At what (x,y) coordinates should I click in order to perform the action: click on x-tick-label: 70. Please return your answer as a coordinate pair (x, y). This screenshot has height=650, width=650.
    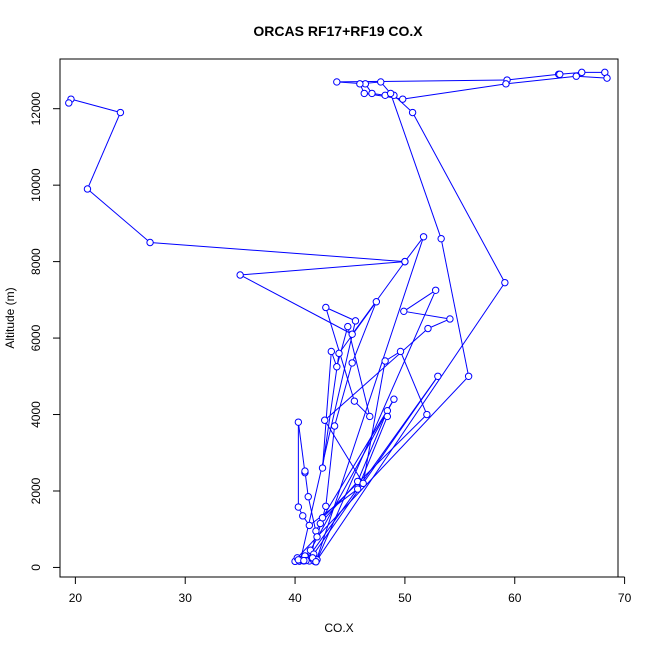
    Looking at the image, I should click on (625, 598).